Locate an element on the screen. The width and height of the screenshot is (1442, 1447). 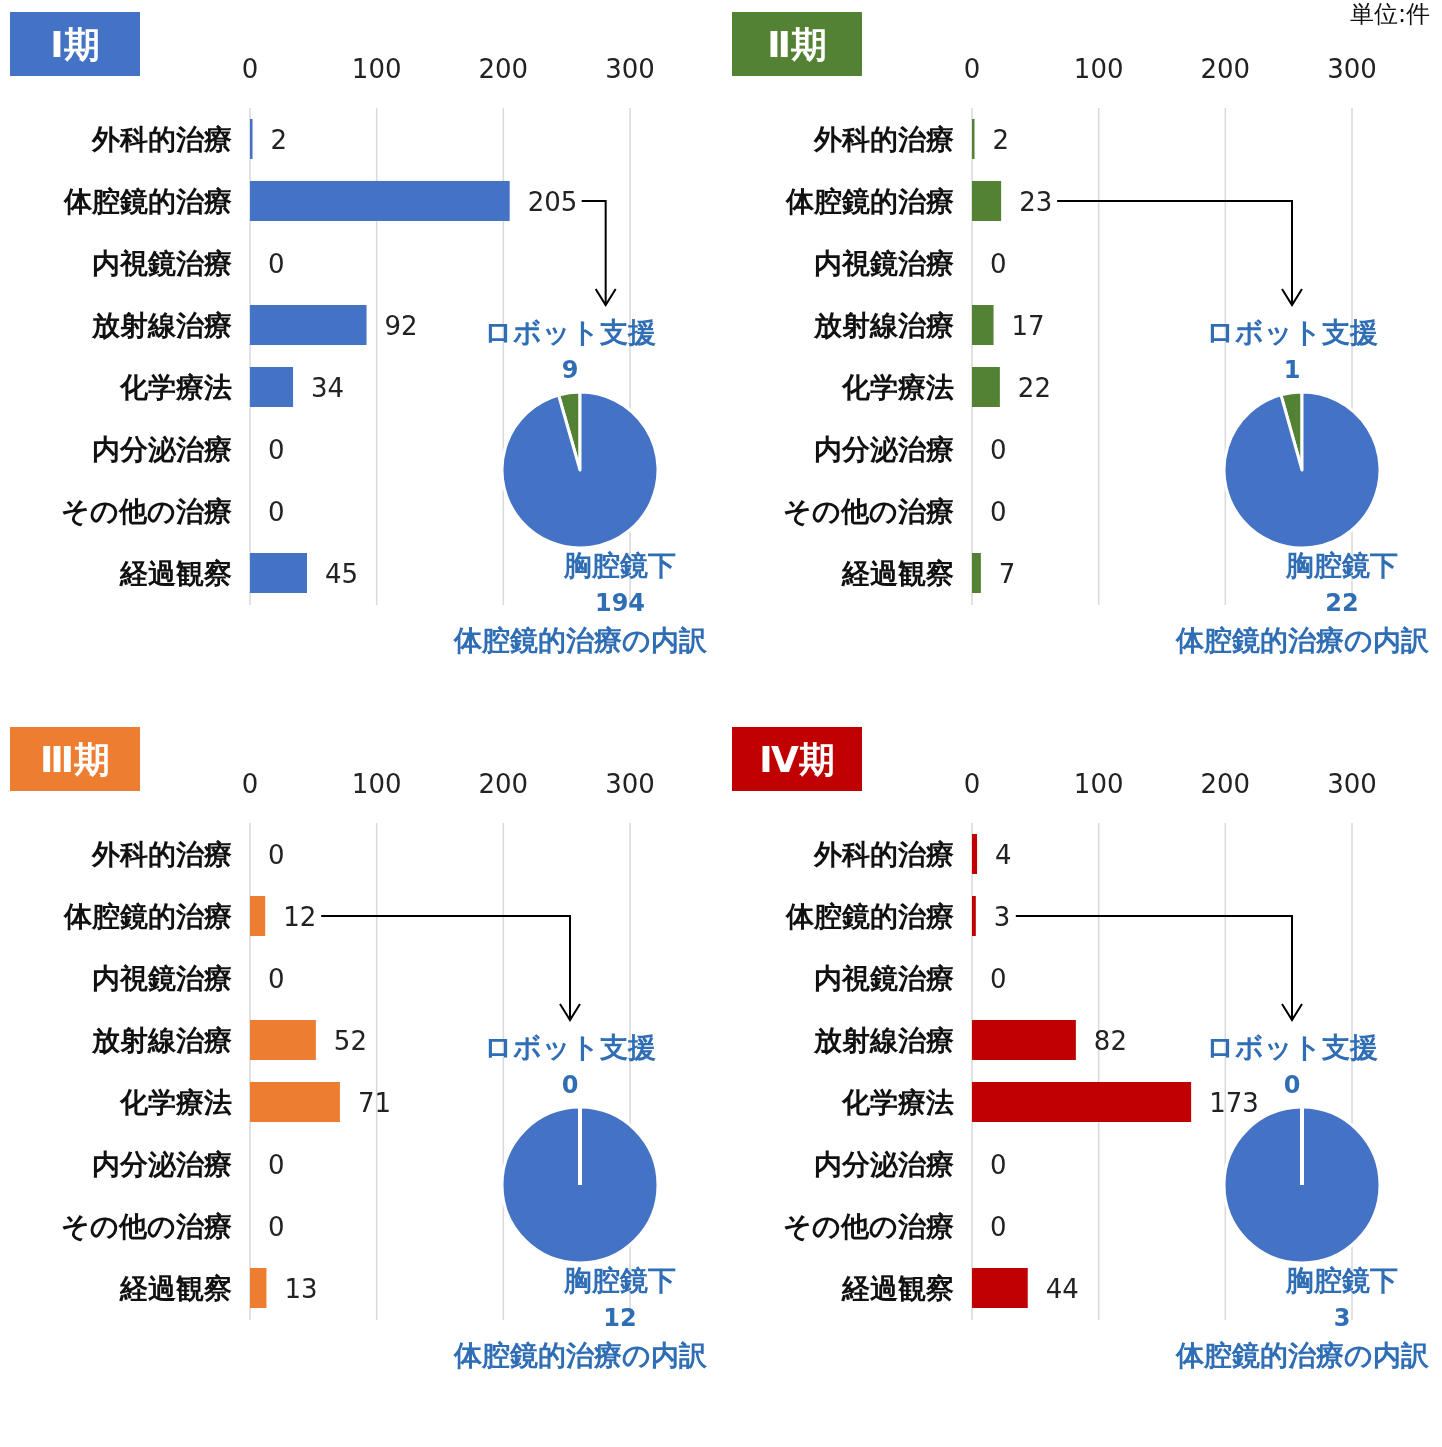
data-label: 7 is located at coordinates (1007, 574).